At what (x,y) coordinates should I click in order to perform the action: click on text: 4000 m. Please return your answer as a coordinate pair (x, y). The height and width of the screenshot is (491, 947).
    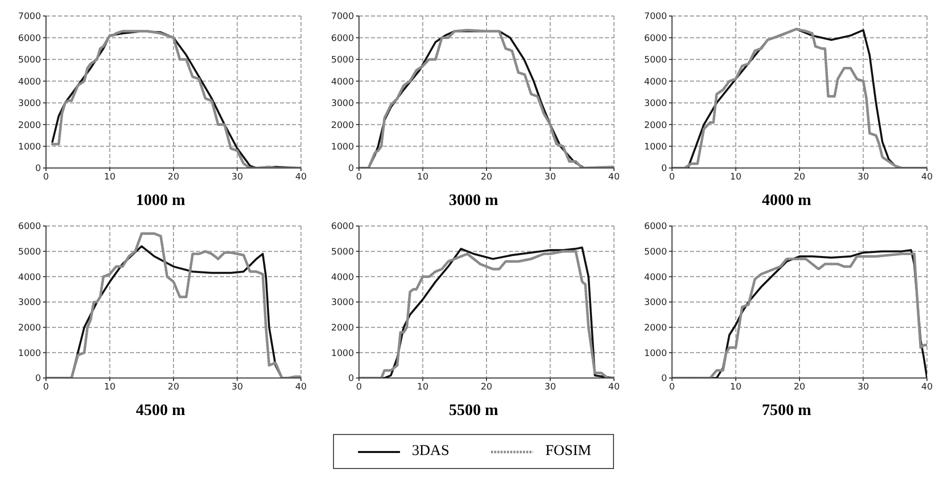
    Looking at the image, I should click on (787, 201).